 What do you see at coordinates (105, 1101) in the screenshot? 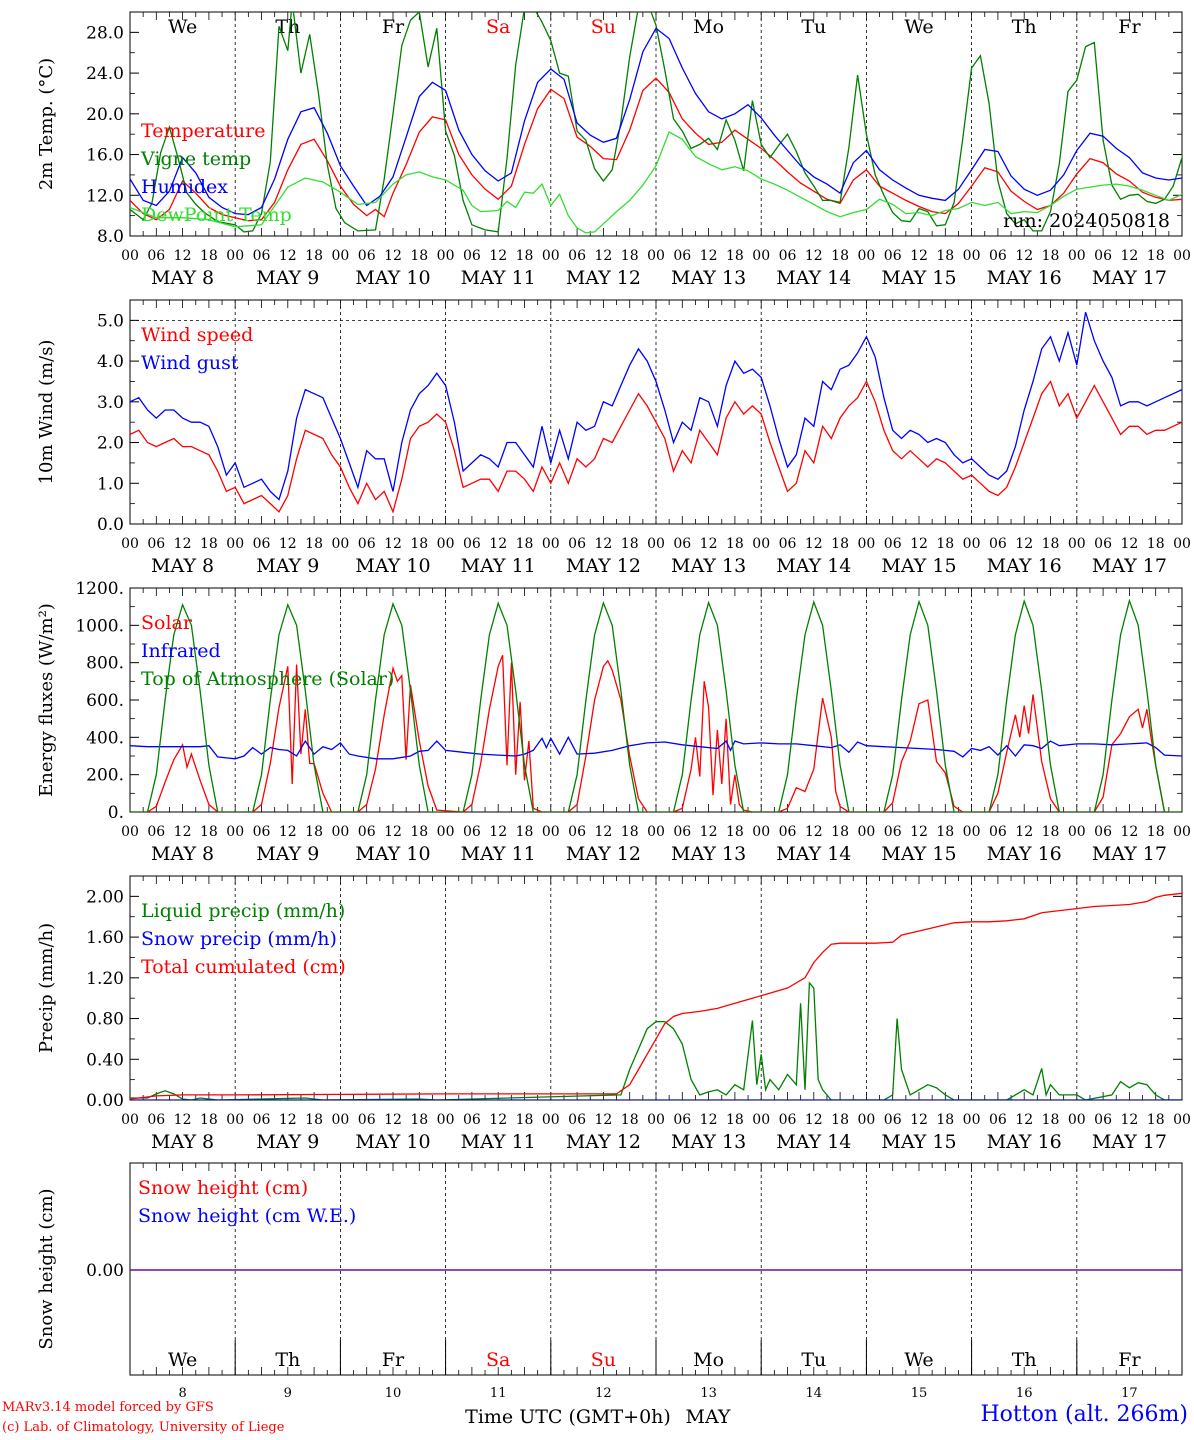
I see `y-tick-label: 0.00` at bounding box center [105, 1101].